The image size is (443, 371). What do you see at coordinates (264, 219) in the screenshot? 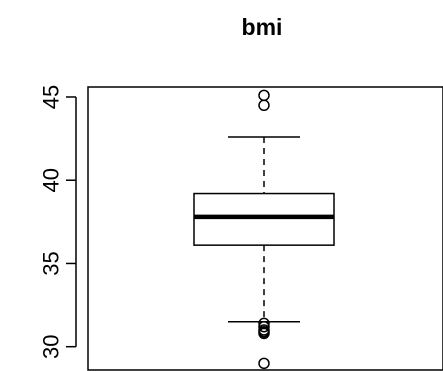
I see `iqr-box` at bounding box center [264, 219].